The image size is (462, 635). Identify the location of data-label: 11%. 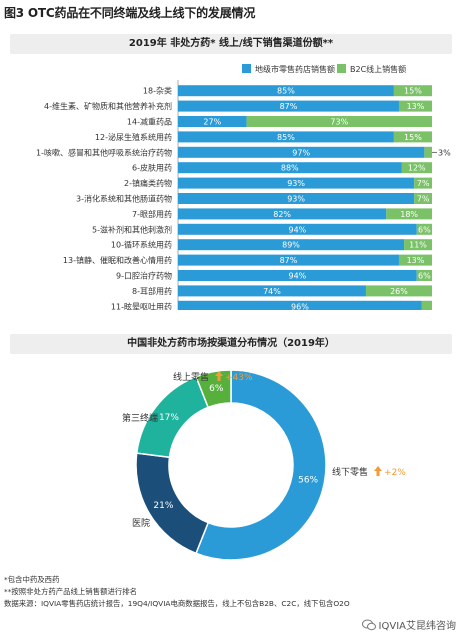
(418, 245).